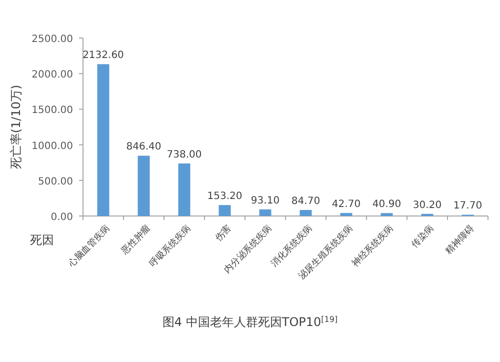 The image size is (500, 362). I want to click on x-tick-label: 伤害, so click(223, 233).